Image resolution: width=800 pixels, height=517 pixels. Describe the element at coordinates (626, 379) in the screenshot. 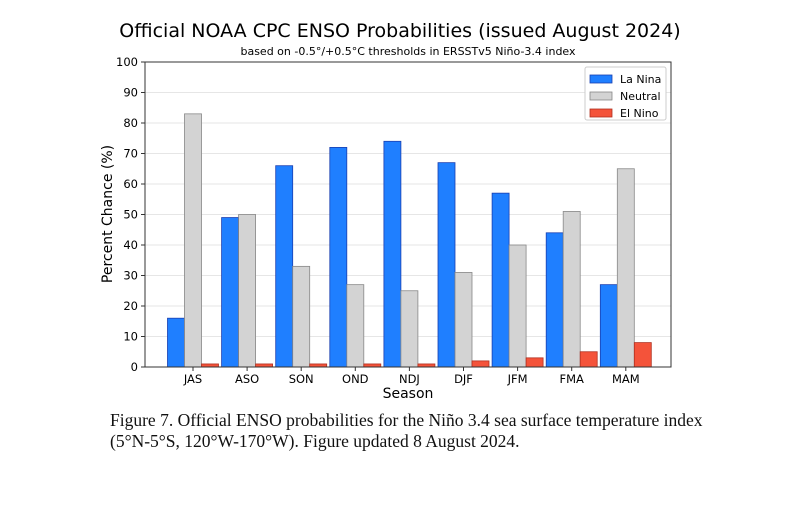

I see `x-tick-label: MAM` at that location.